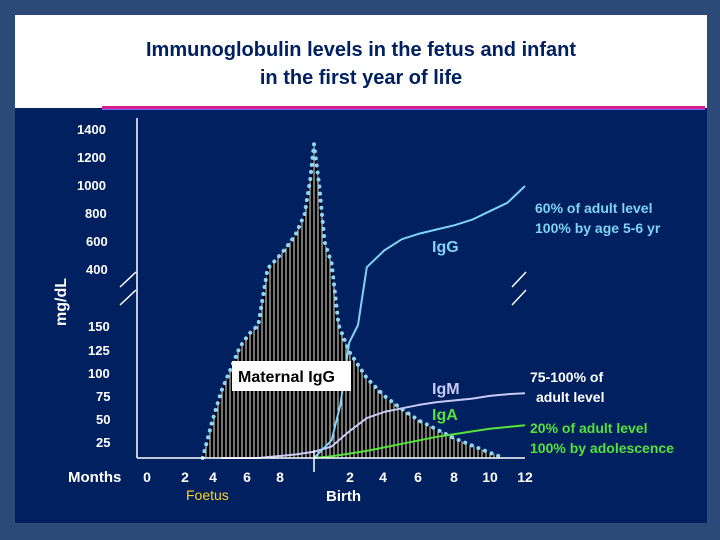  I want to click on iga-note-line-2: 100% by adolescence, so click(602, 448).